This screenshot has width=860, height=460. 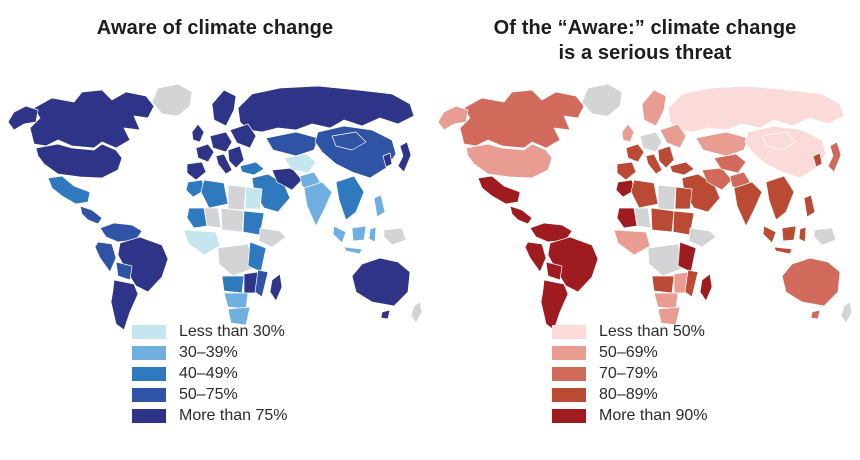 I want to click on threat-map-title-line1: Of the “Aware:” climate change, so click(x=645, y=28).